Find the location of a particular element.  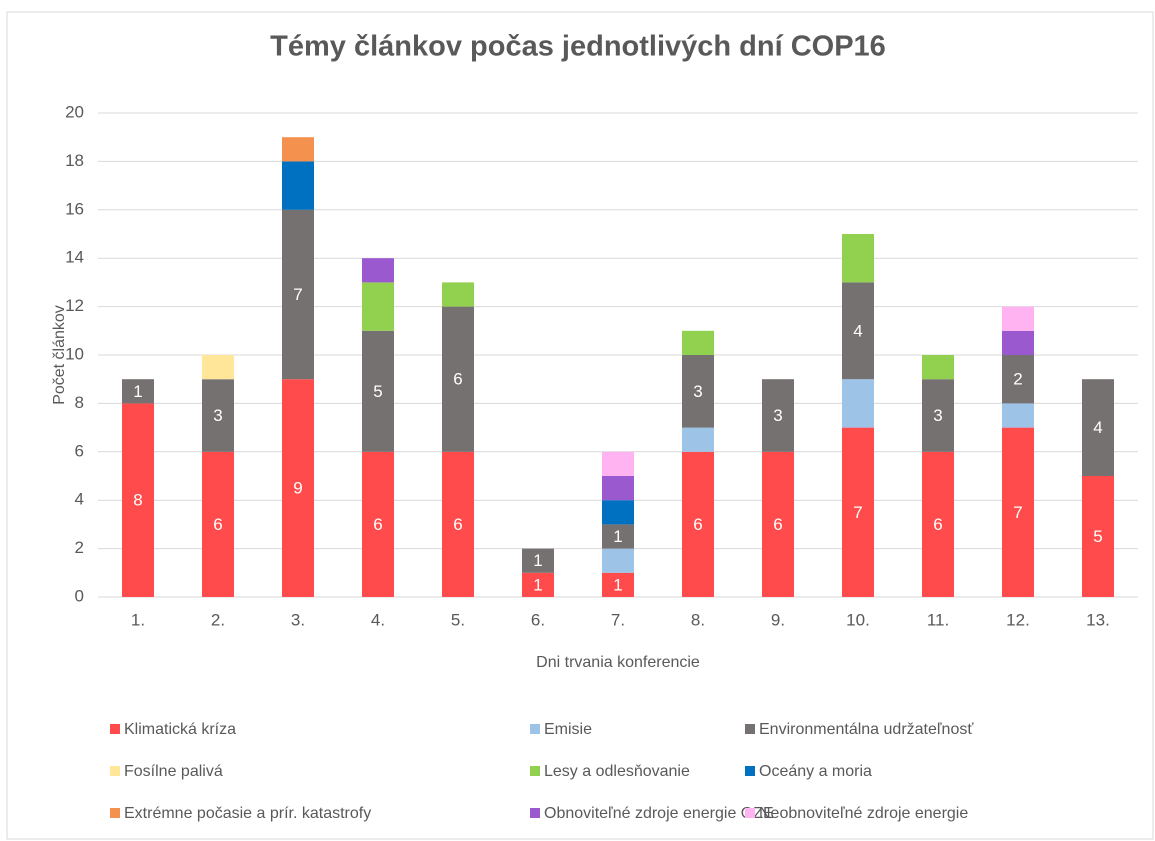

legend-label: Extrémne počasie a prír. katastrofy is located at coordinates (247, 813).